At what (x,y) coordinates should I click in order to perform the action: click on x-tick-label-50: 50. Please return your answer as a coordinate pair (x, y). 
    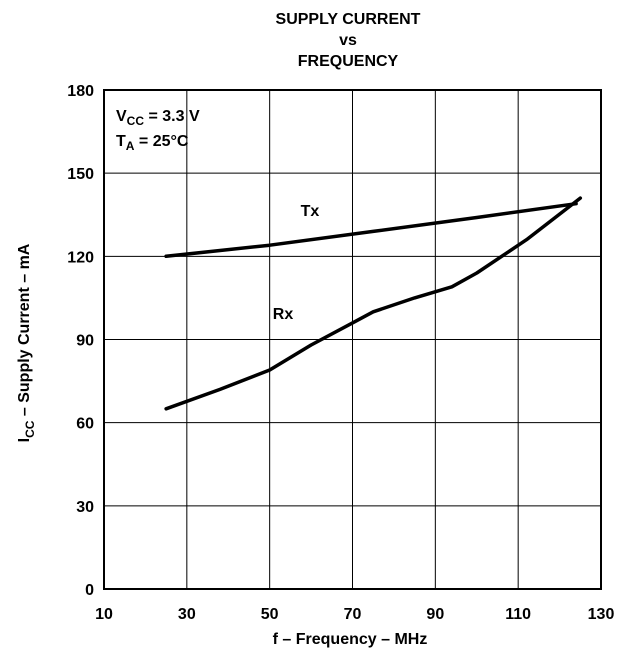
    Looking at the image, I should click on (270, 614).